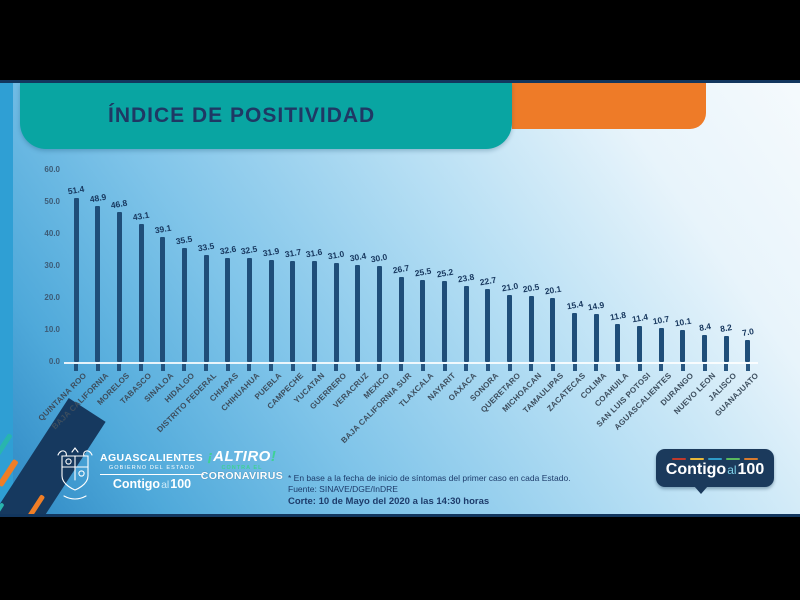 This screenshot has height=600, width=800. I want to click on state-coat-of-arms-icon, so click(75, 473).